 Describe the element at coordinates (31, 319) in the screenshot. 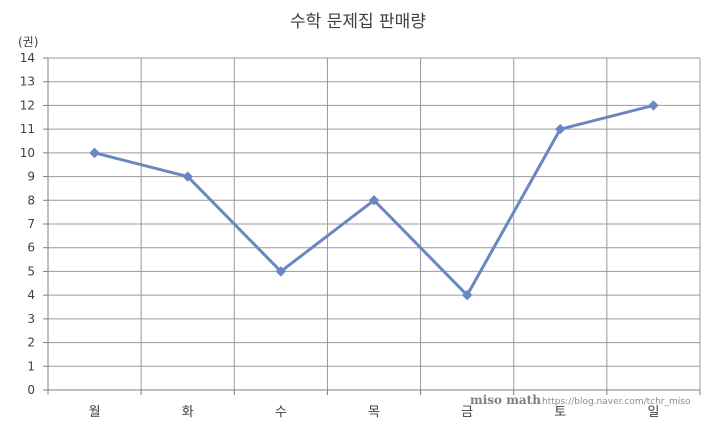

I see `y-tick-label-3: 3` at that location.